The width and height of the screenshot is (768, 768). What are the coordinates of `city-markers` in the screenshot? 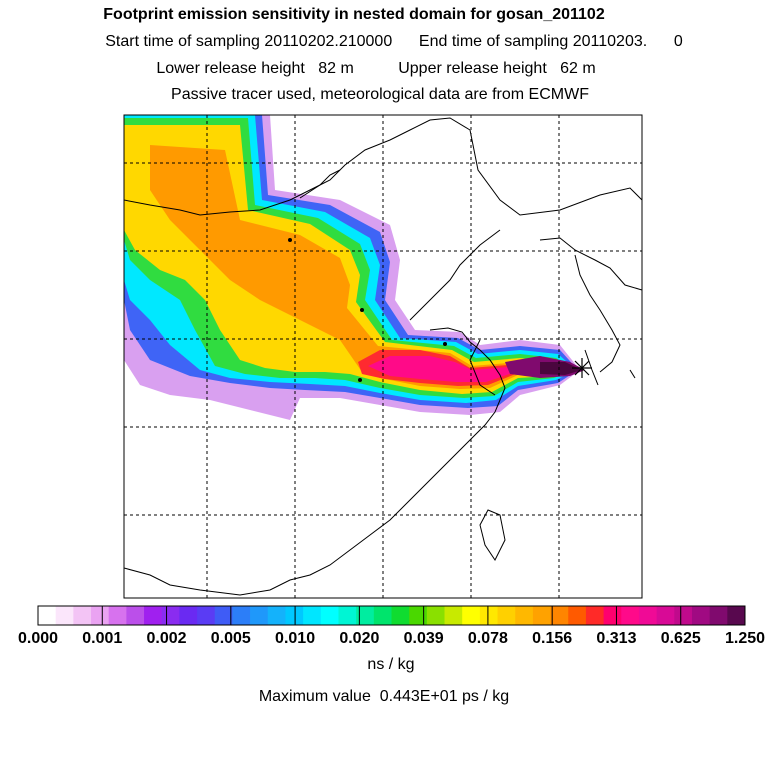 It's located at (367, 310).